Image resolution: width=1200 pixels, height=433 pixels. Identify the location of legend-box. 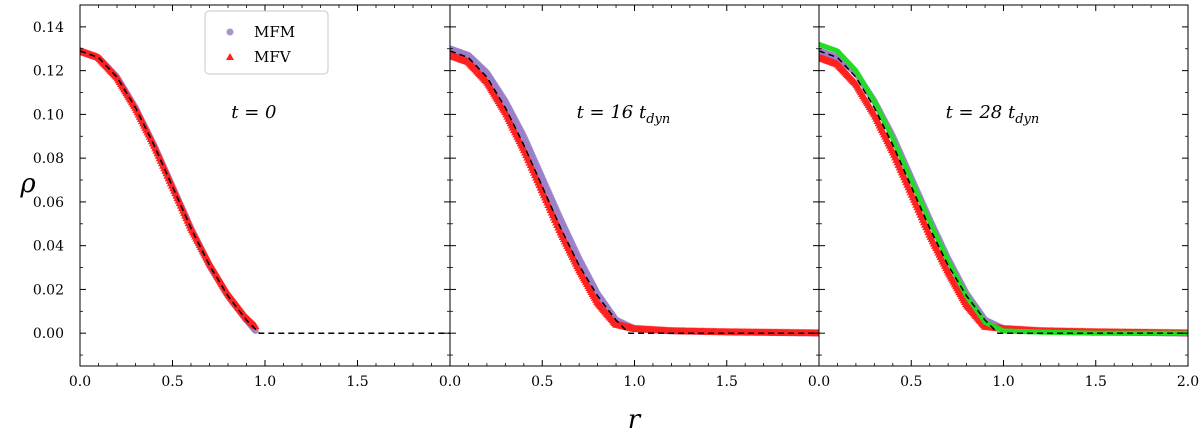
(266, 42).